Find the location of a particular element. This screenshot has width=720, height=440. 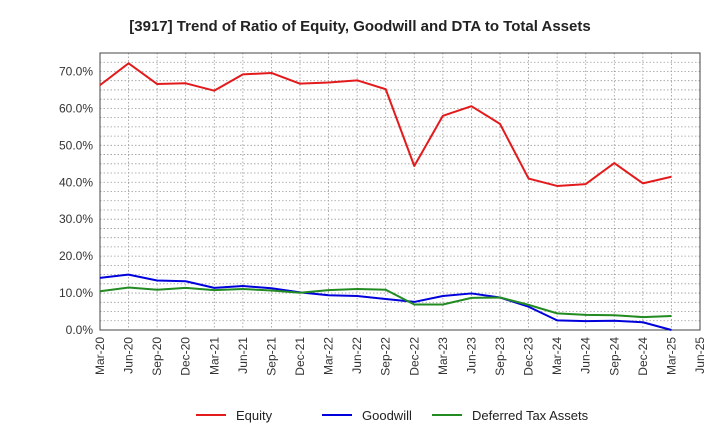

legend: Equity Goodwill Deferred Tax Assets is located at coordinates (392, 415).